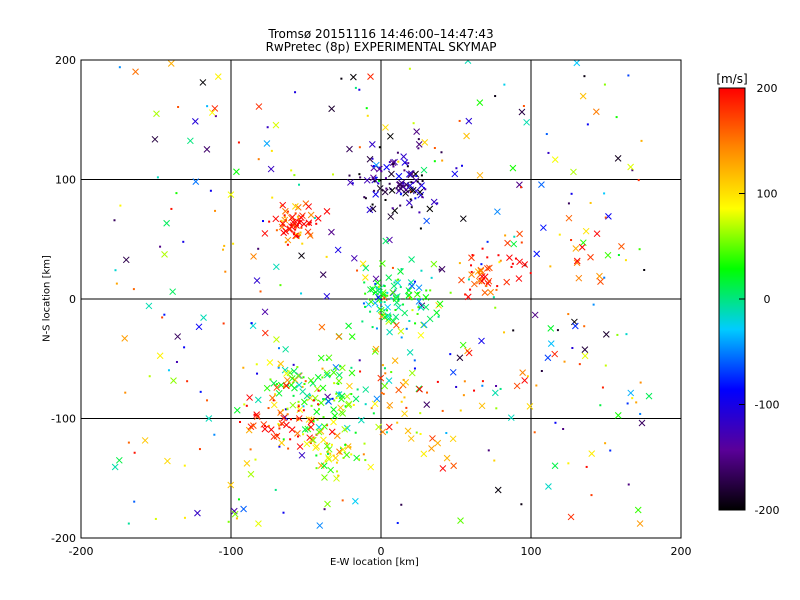  What do you see at coordinates (381, 47) in the screenshot?
I see `chart-subtitle: RwPretec (8p) EXPERIMENTAL SKYMAP` at bounding box center [381, 47].